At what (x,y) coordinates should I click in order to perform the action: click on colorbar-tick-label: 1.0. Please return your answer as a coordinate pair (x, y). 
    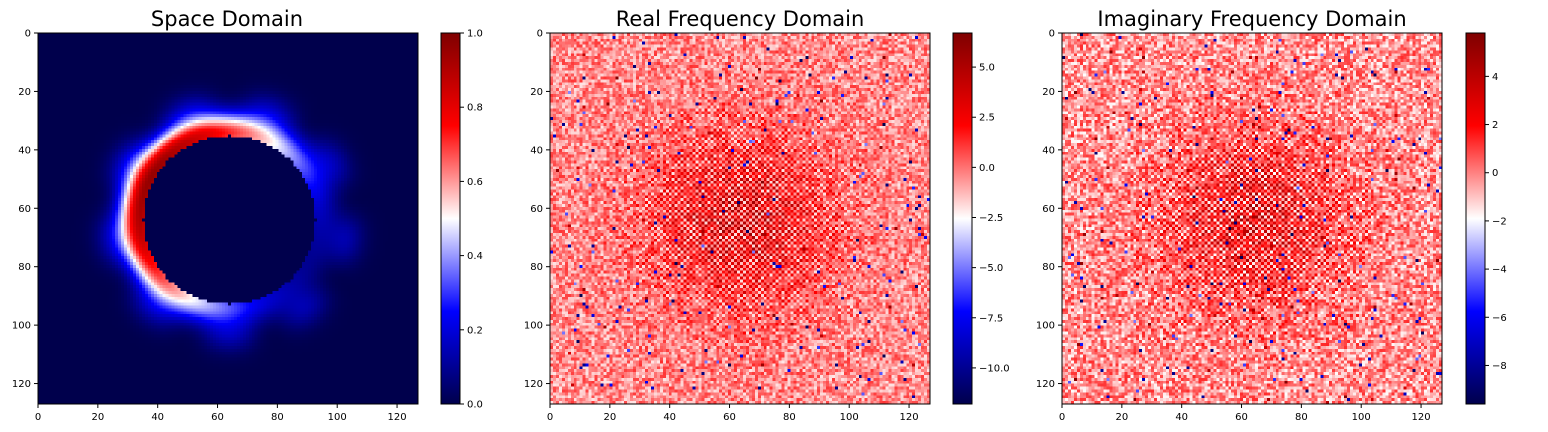
    Looking at the image, I should click on (475, 34).